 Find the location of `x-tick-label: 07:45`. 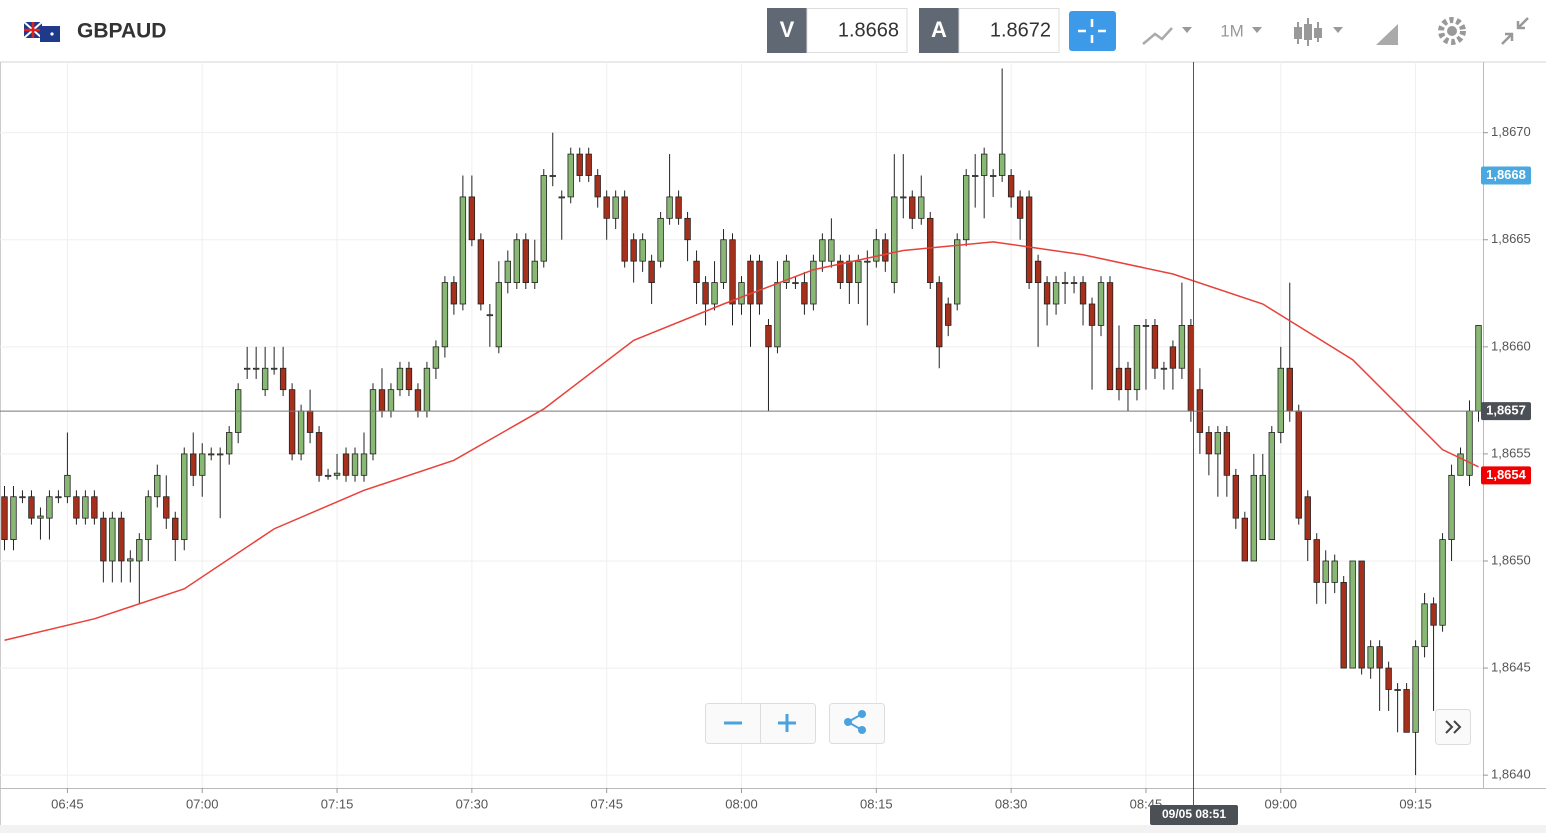

x-tick-label: 07:45 is located at coordinates (606, 803).